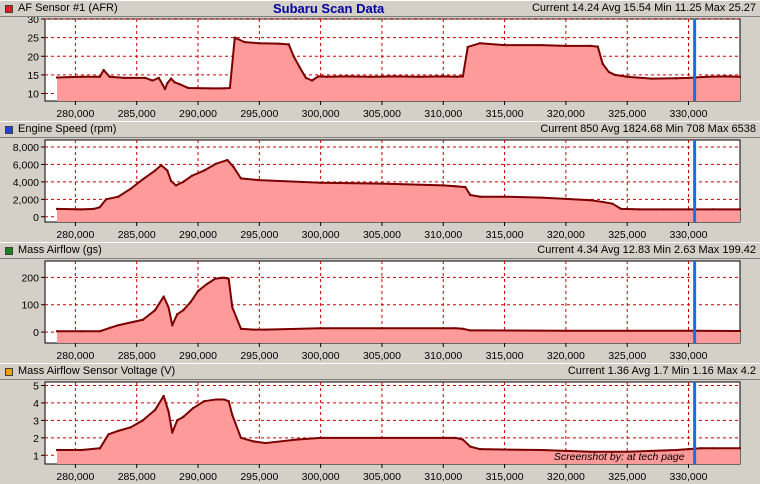 The height and width of the screenshot is (484, 760). Describe the element at coordinates (36, 421) in the screenshot. I see `y-tick-label: 3` at that location.